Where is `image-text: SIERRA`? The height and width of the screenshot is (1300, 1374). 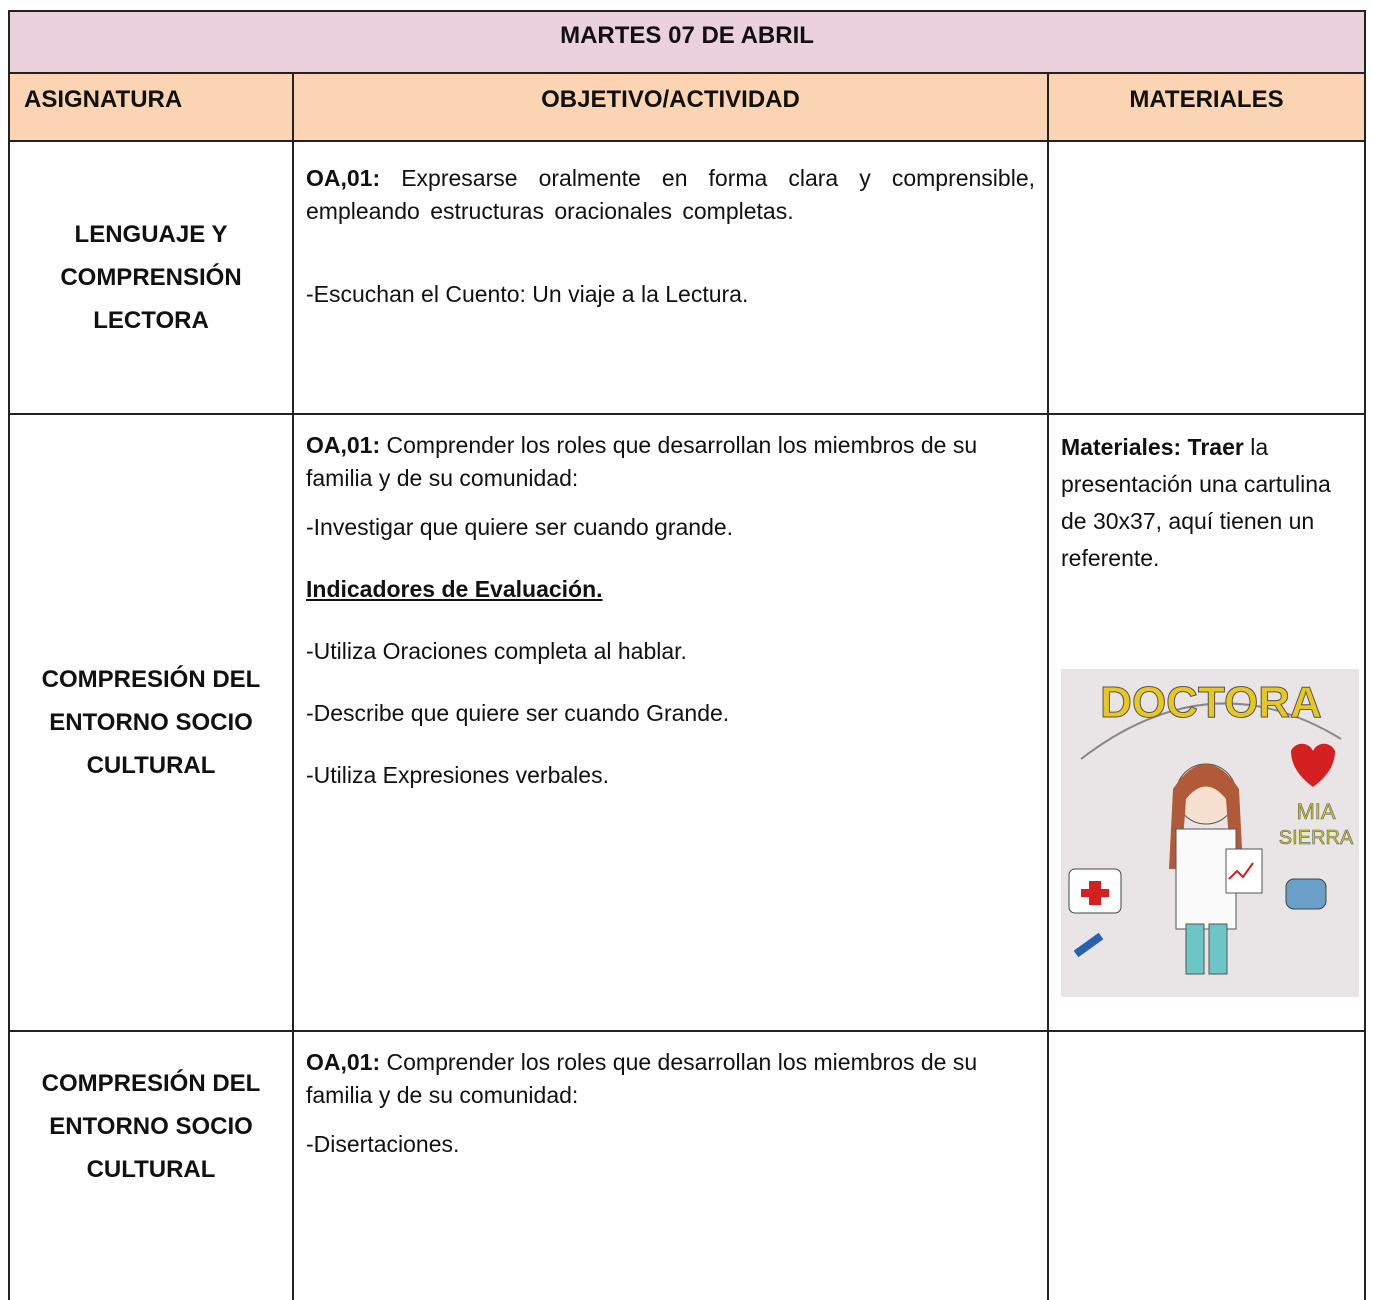
image-text: SIERRA is located at coordinates (1316, 838).